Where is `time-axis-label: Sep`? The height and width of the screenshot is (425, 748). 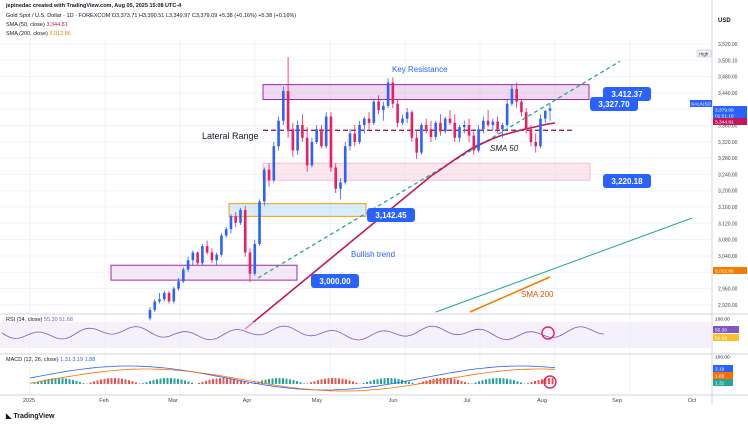 time-axis-label: Sep is located at coordinates (617, 401).